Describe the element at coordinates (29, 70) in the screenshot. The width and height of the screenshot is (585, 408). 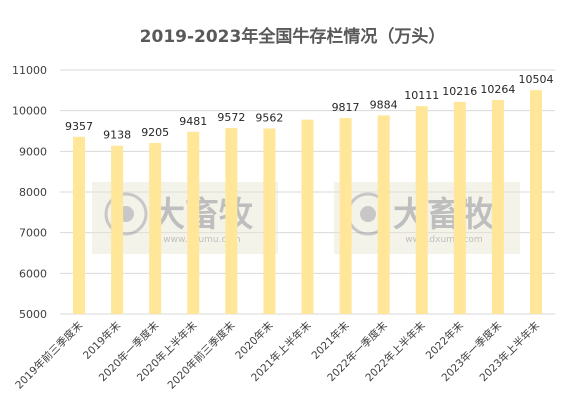
I see `y-tick-label: 11000` at that location.